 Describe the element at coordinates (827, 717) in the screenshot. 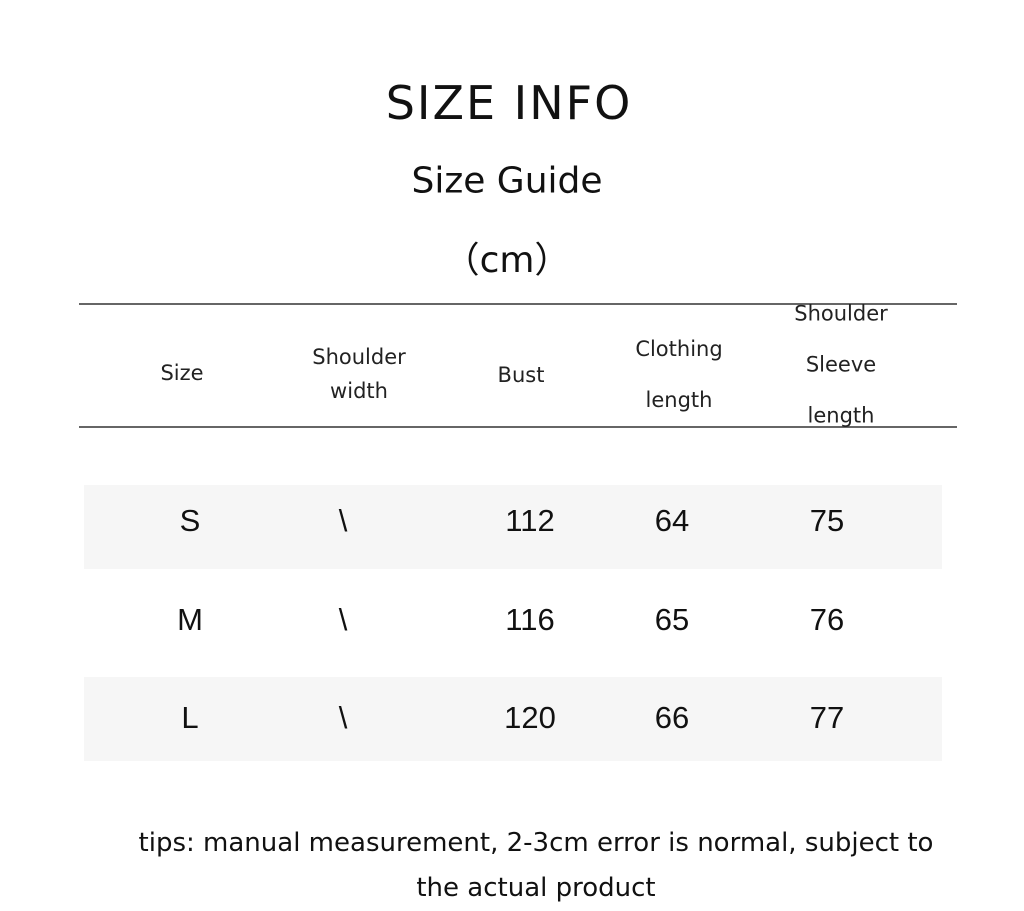

I see `cell-sleeve-length: 77` at that location.